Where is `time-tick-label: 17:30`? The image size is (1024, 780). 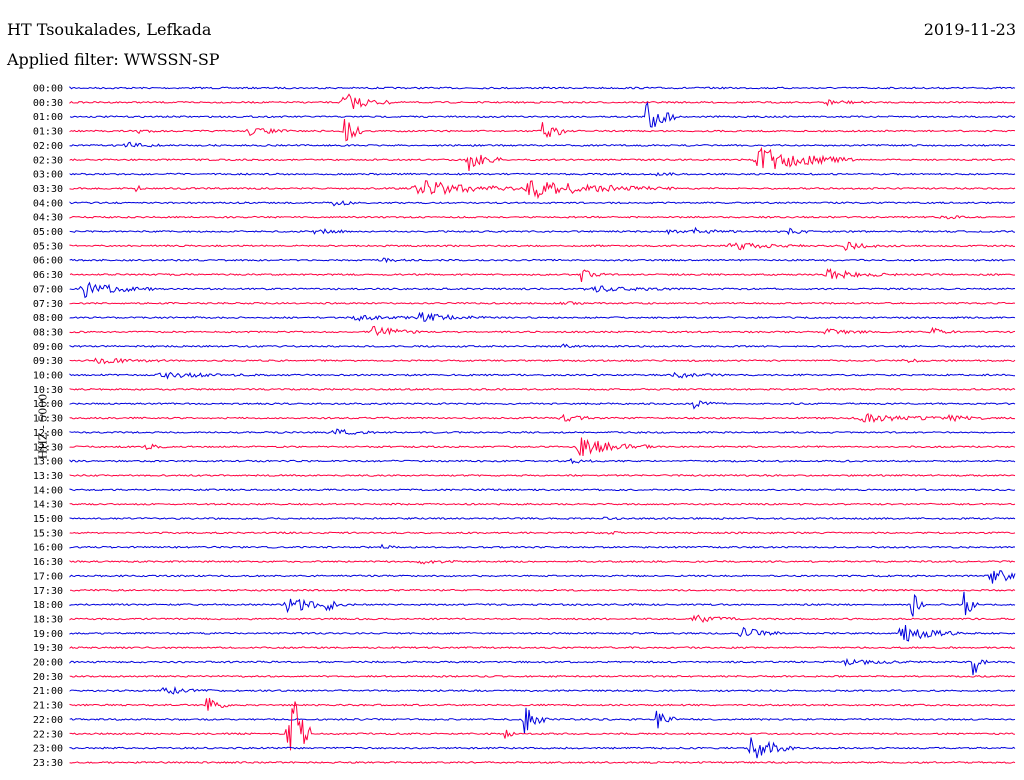
time-tick-label: 17:30 is located at coordinates (48, 591).